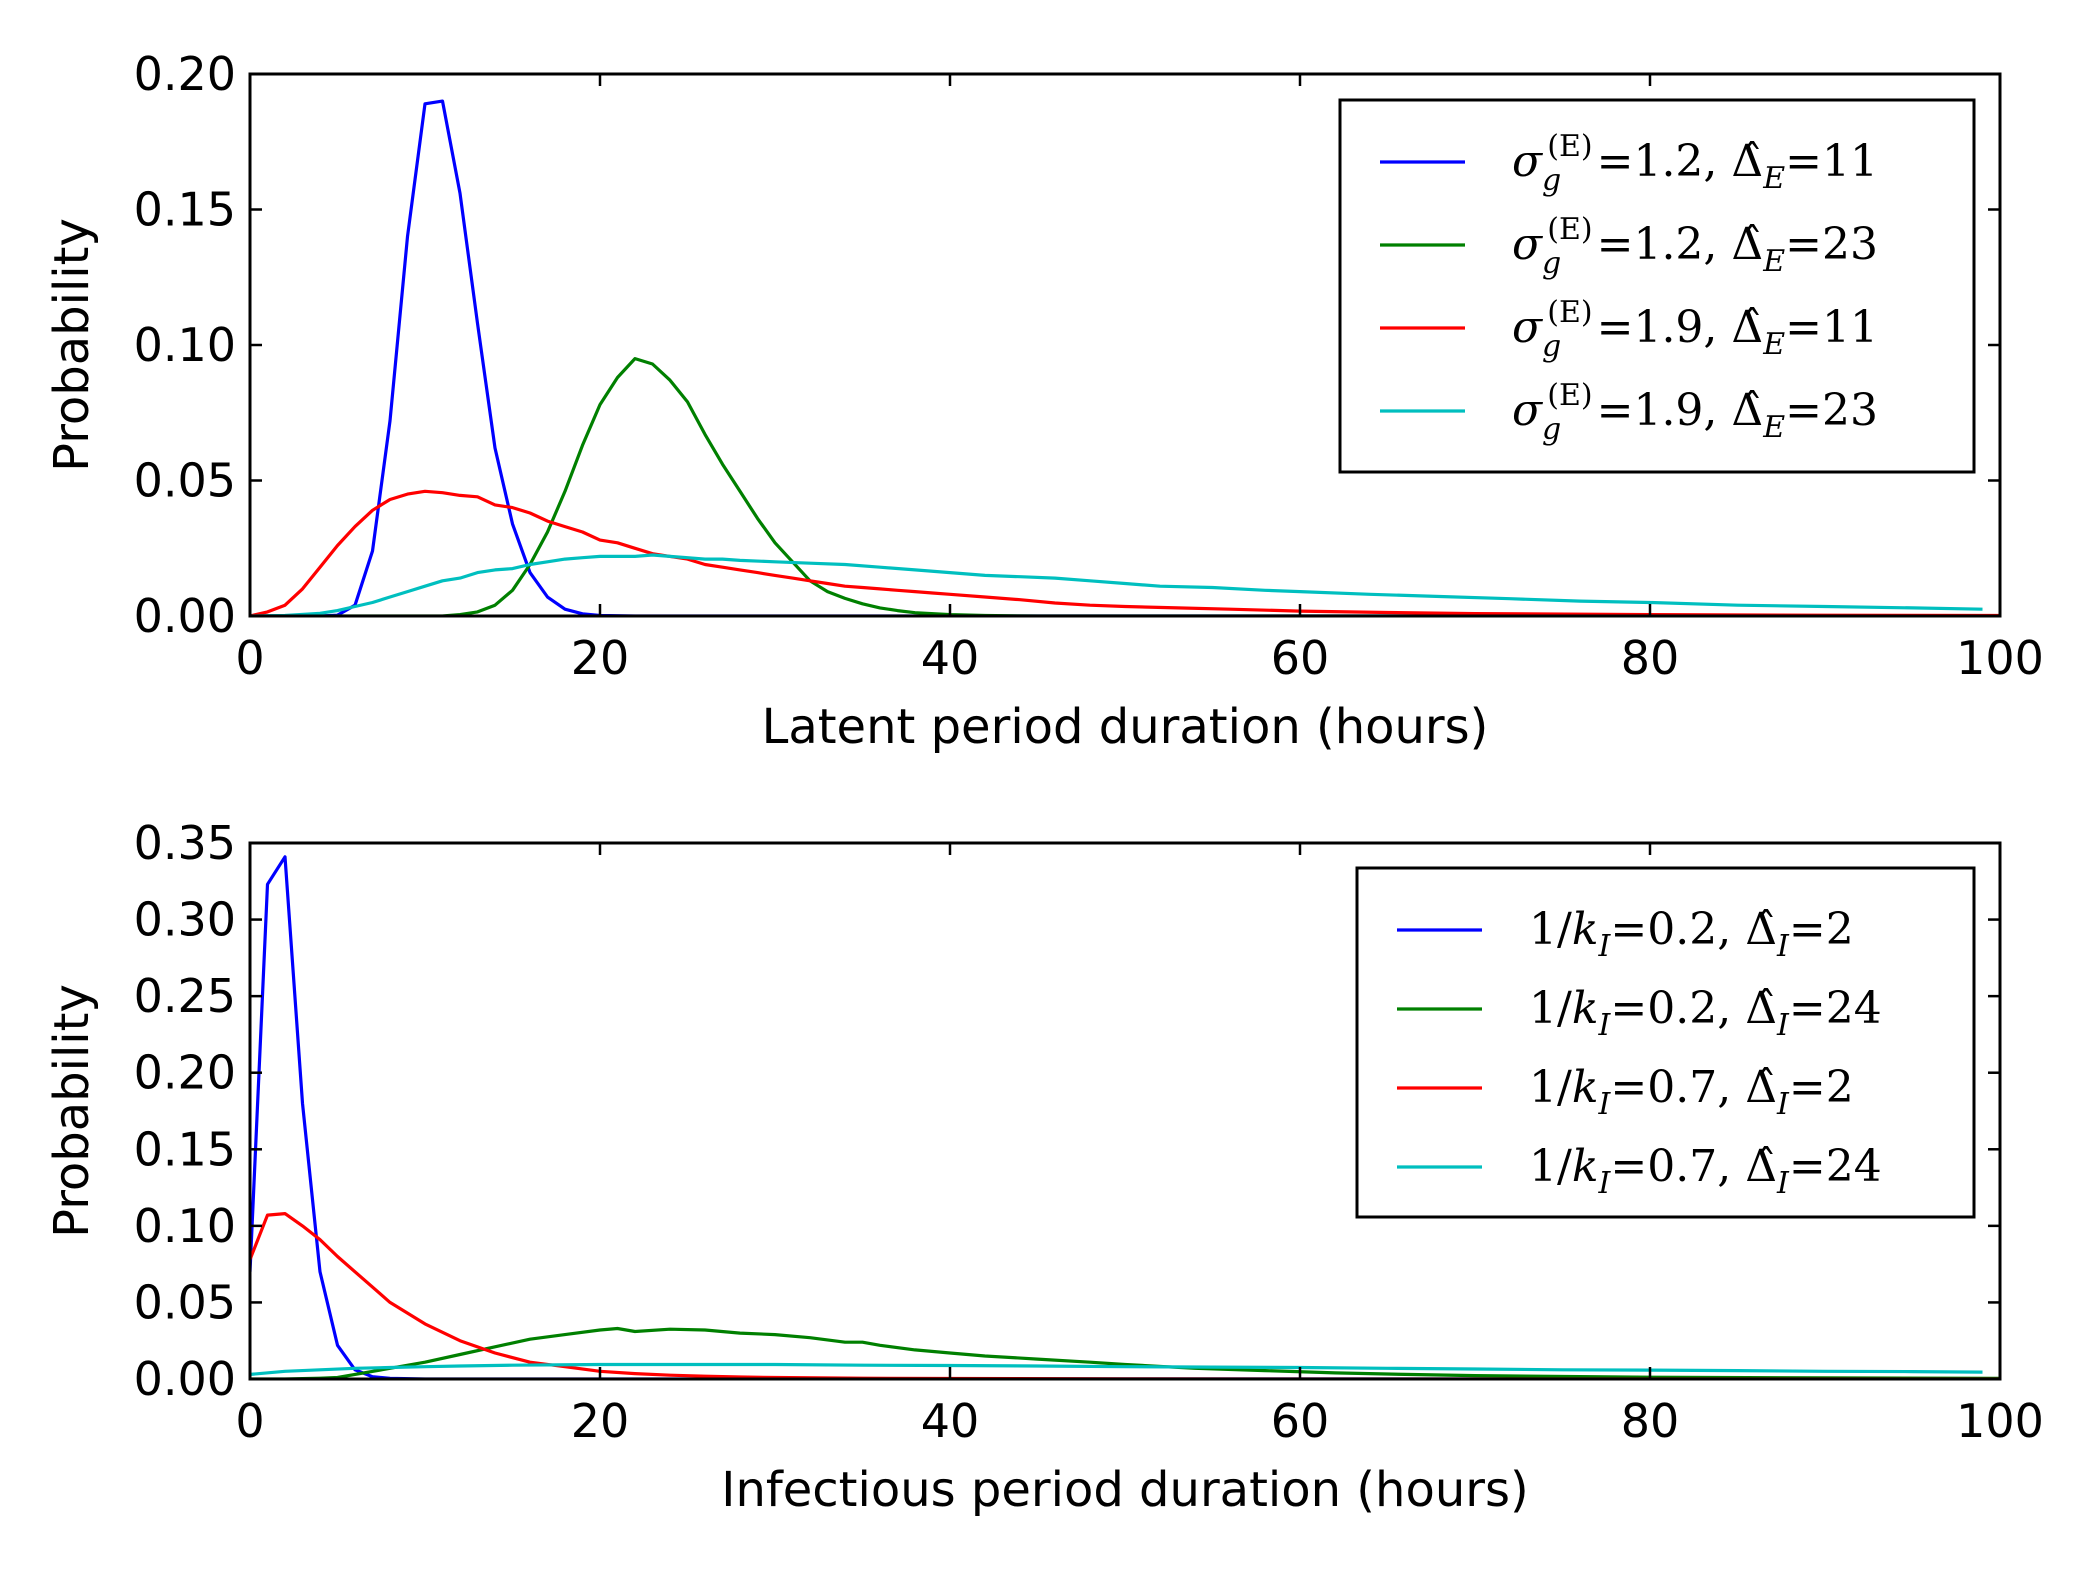 The height and width of the screenshot is (1574, 2086). I want to click on x-axis-label: Infectious period duration (hours), so click(1124, 1490).